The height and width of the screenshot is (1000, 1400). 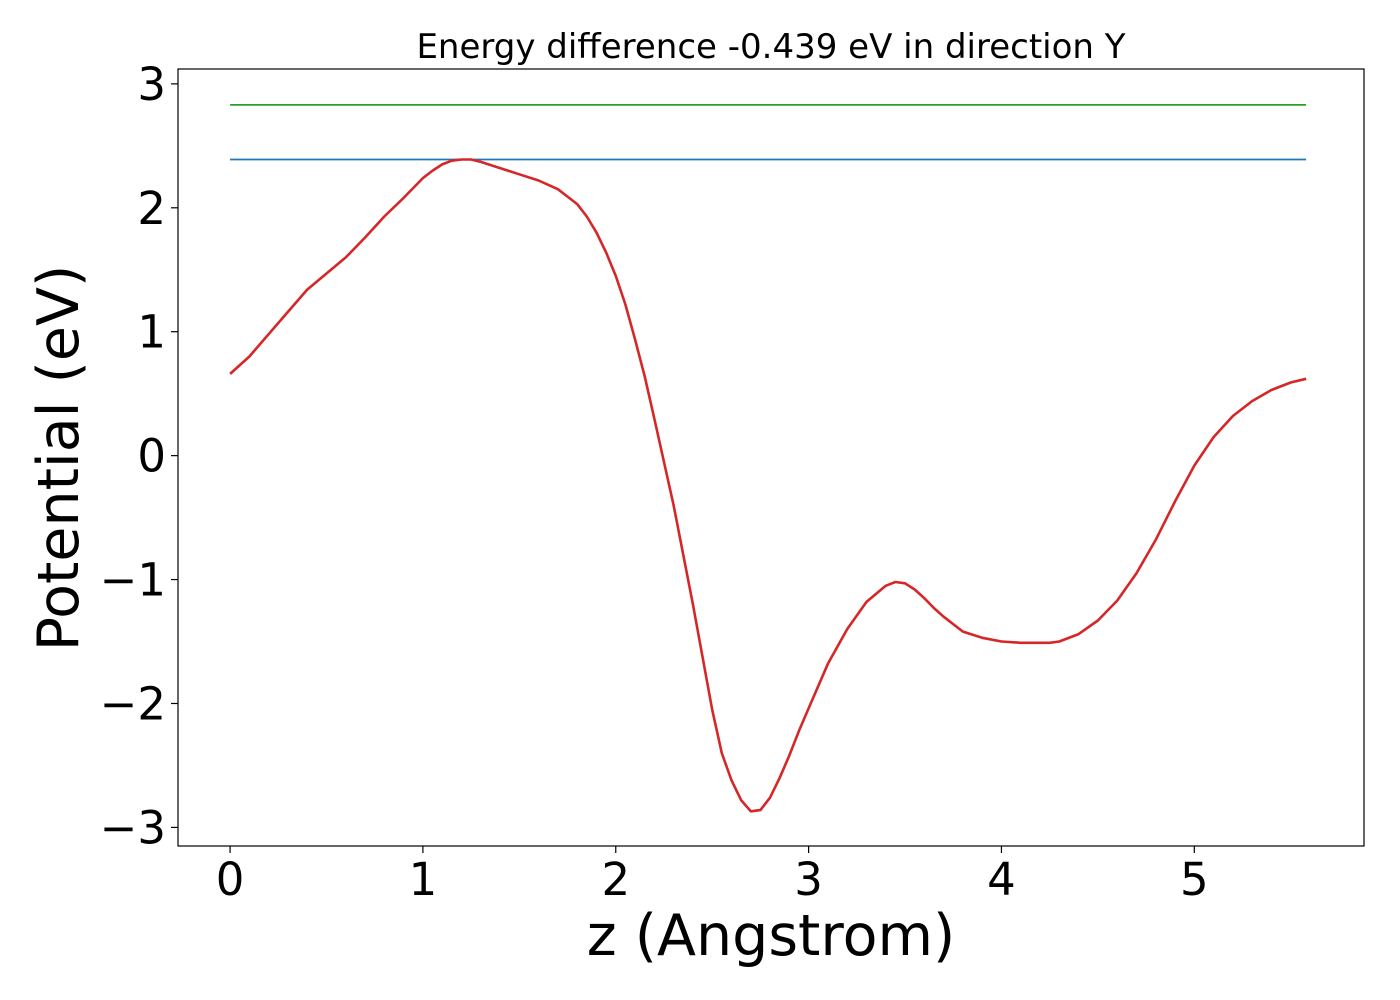 What do you see at coordinates (151, 332) in the screenshot?
I see `y-tick-label: 1` at bounding box center [151, 332].